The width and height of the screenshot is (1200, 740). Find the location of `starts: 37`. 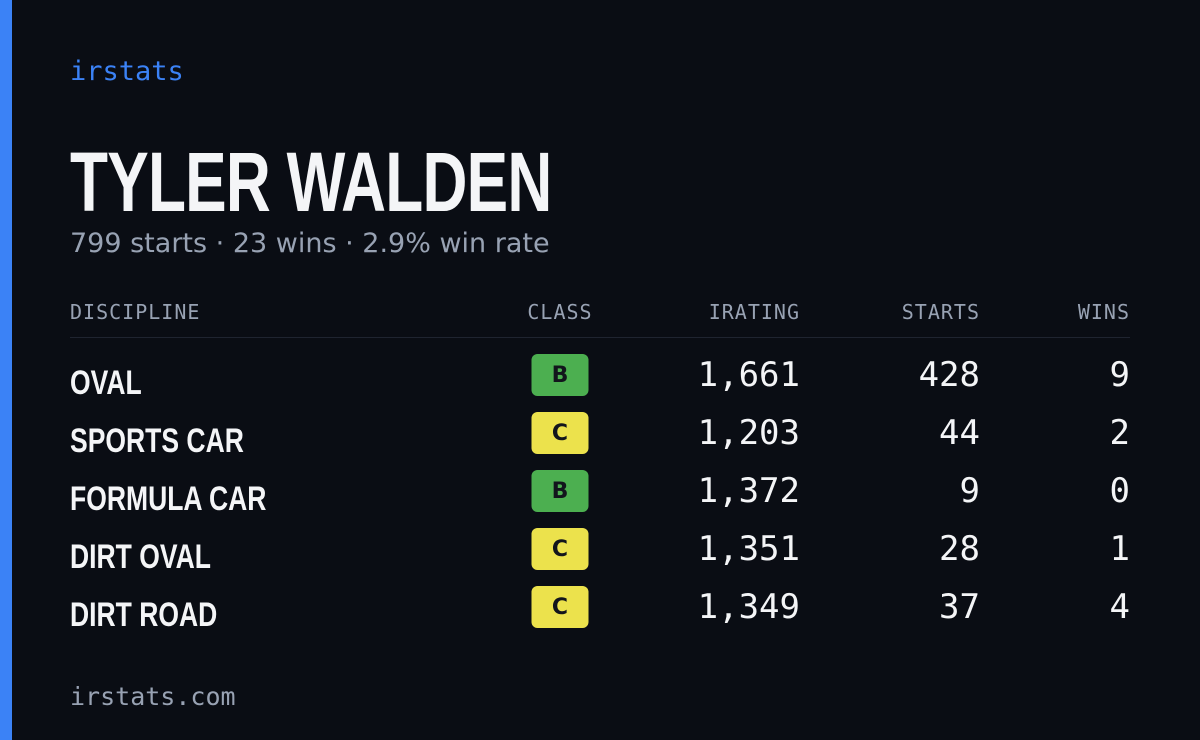

starts: 37 is located at coordinates (959, 607).